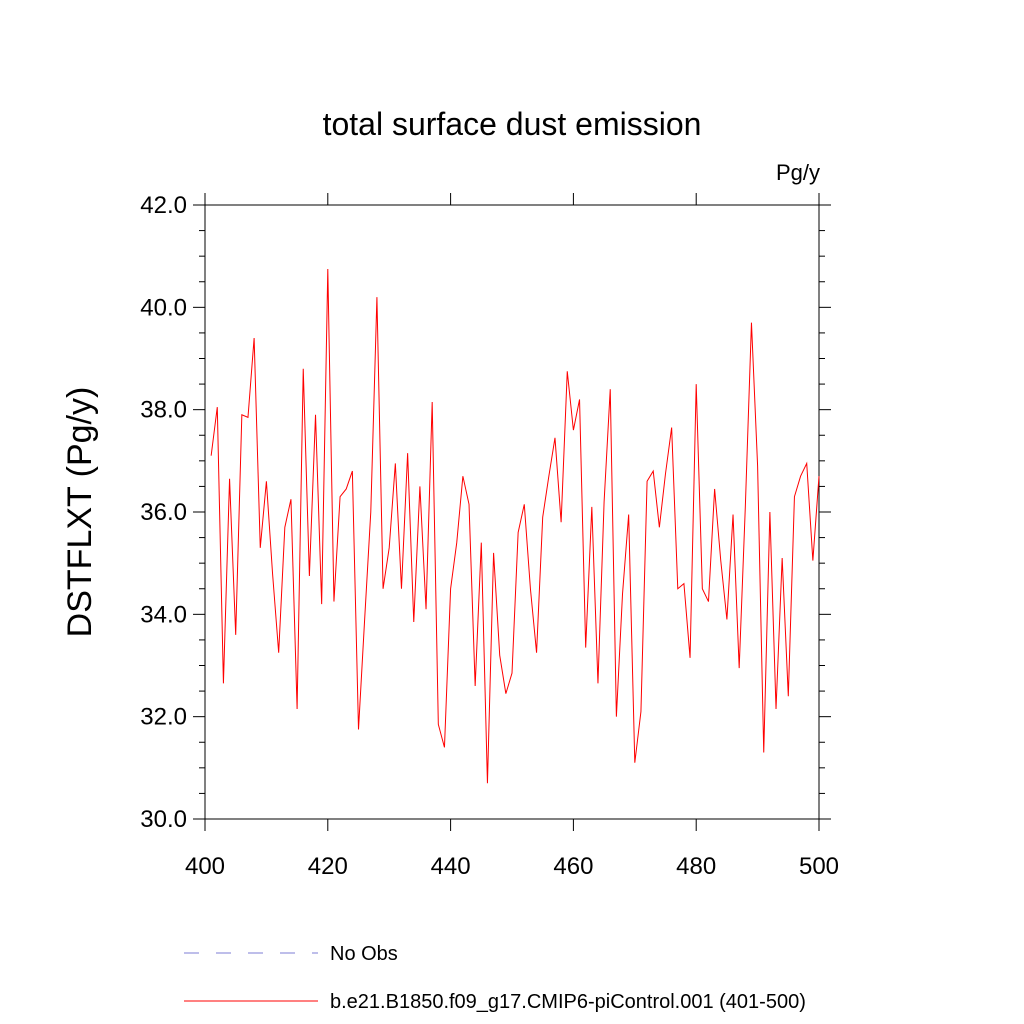 Image resolution: width=1024 pixels, height=1024 pixels. What do you see at coordinates (163, 410) in the screenshot?
I see `y-tick-label: 38.0` at bounding box center [163, 410].